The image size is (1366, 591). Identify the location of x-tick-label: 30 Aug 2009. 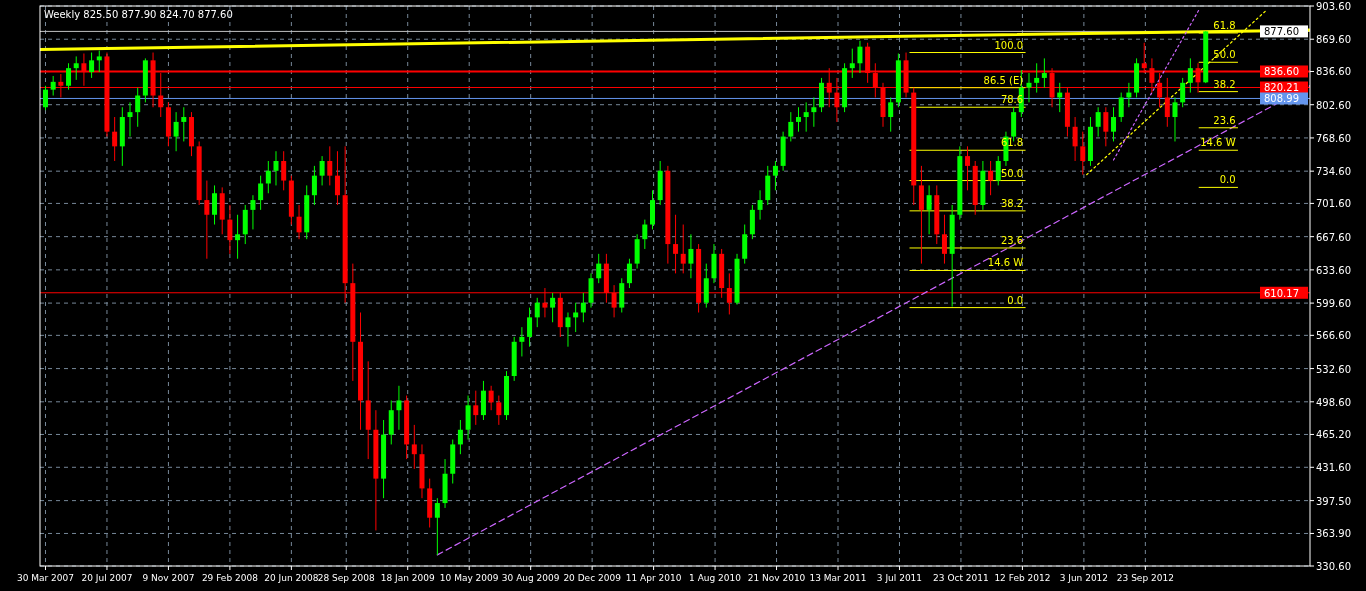
(530, 578).